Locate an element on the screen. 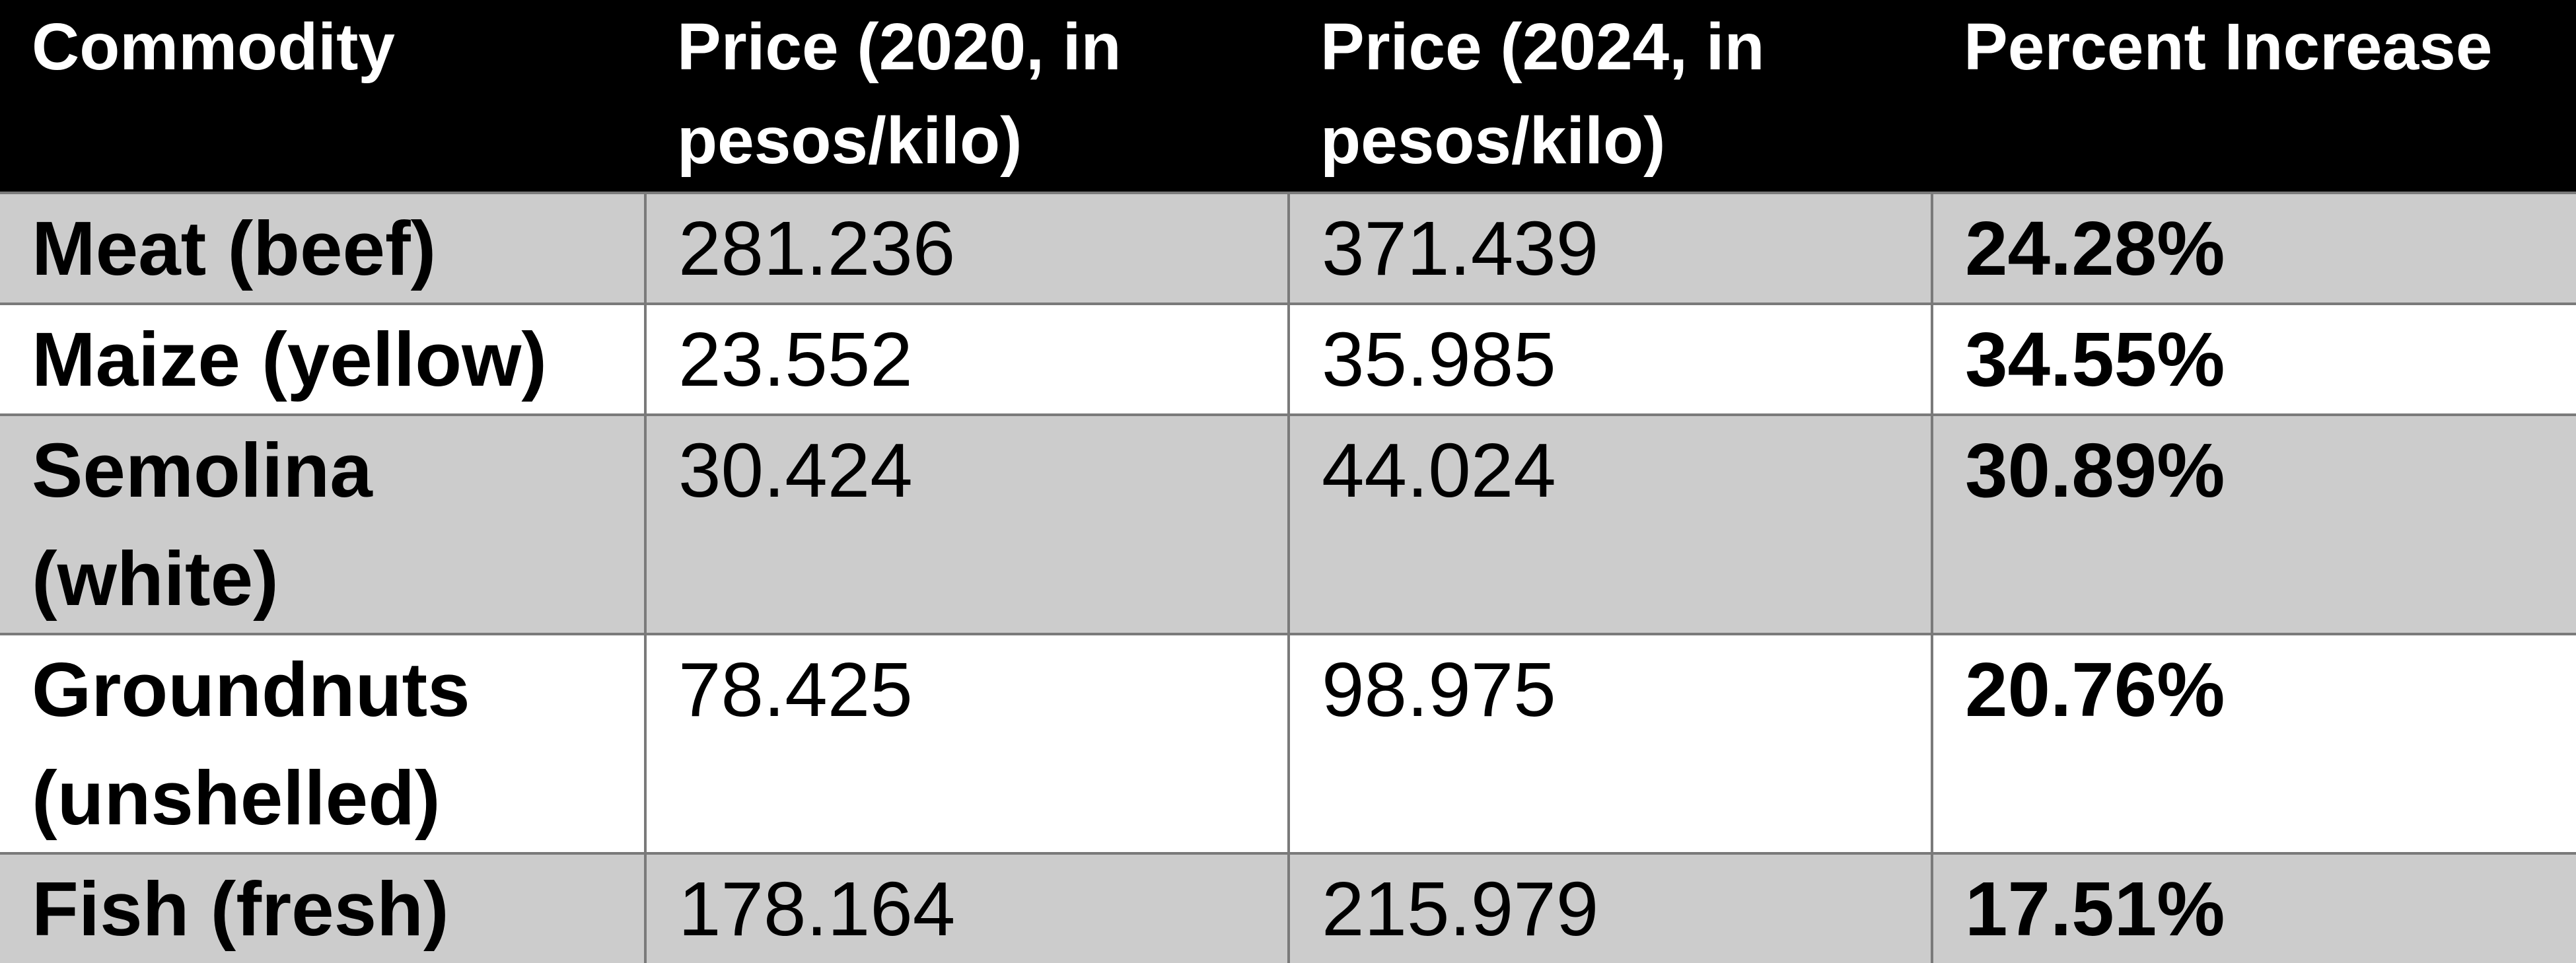 This screenshot has width=2576, height=963. header-commodity: Commodity is located at coordinates (214, 47).